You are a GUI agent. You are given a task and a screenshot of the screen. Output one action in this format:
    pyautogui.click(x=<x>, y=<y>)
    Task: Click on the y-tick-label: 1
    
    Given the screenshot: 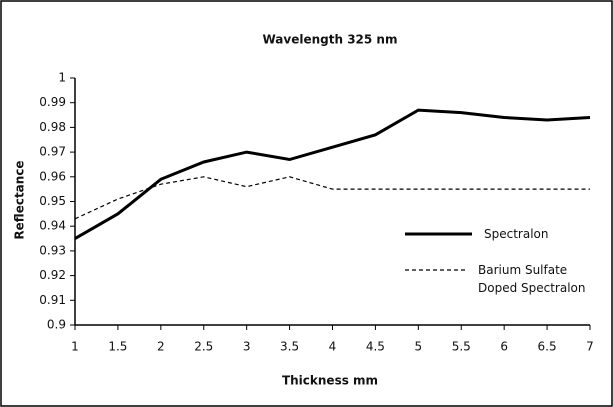 What is the action you would take?
    pyautogui.click(x=62, y=78)
    